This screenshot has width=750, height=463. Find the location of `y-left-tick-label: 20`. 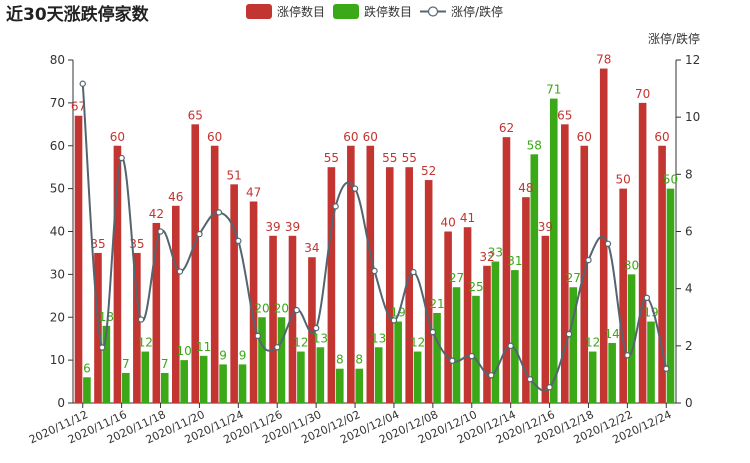

y-left-tick-label: 20 is located at coordinates (57, 317).